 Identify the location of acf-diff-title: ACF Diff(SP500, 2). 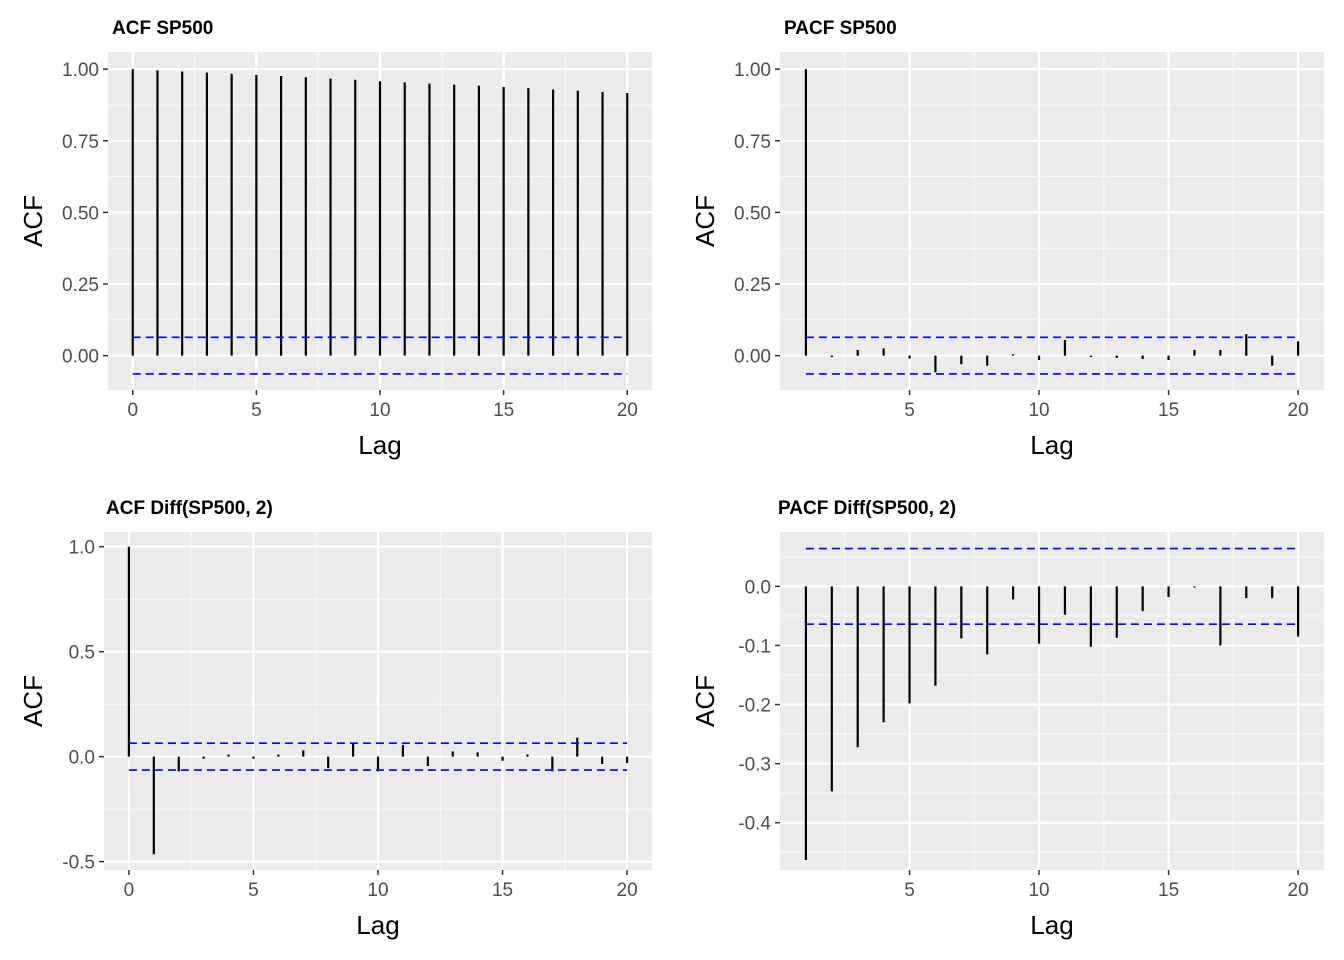
(189, 508).